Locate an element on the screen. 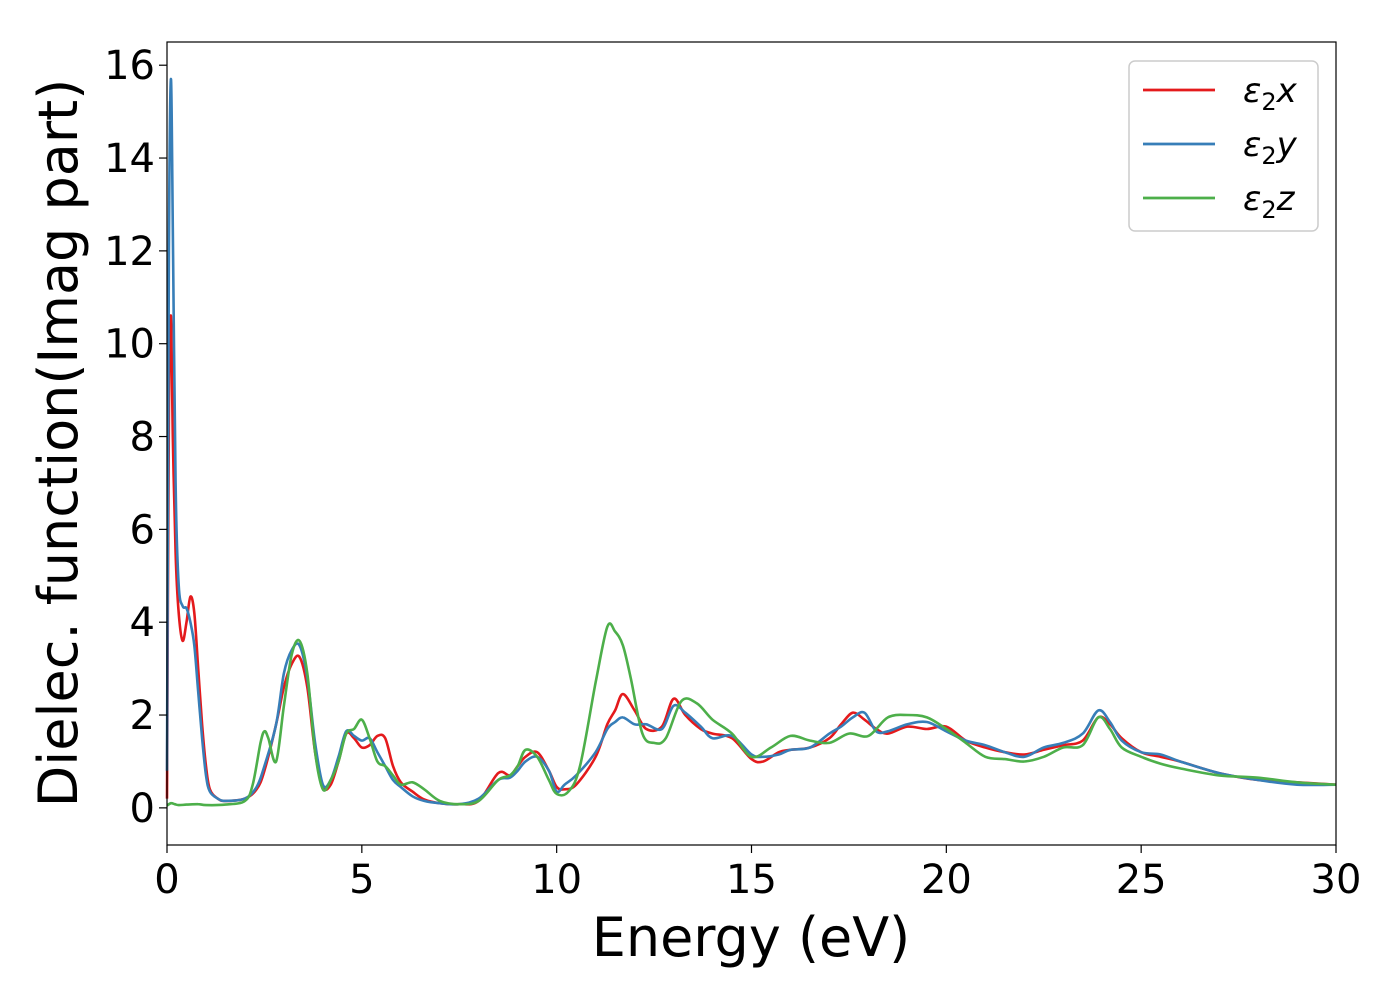 The width and height of the screenshot is (1400, 1000). x-tick-label: 5 is located at coordinates (361, 880).